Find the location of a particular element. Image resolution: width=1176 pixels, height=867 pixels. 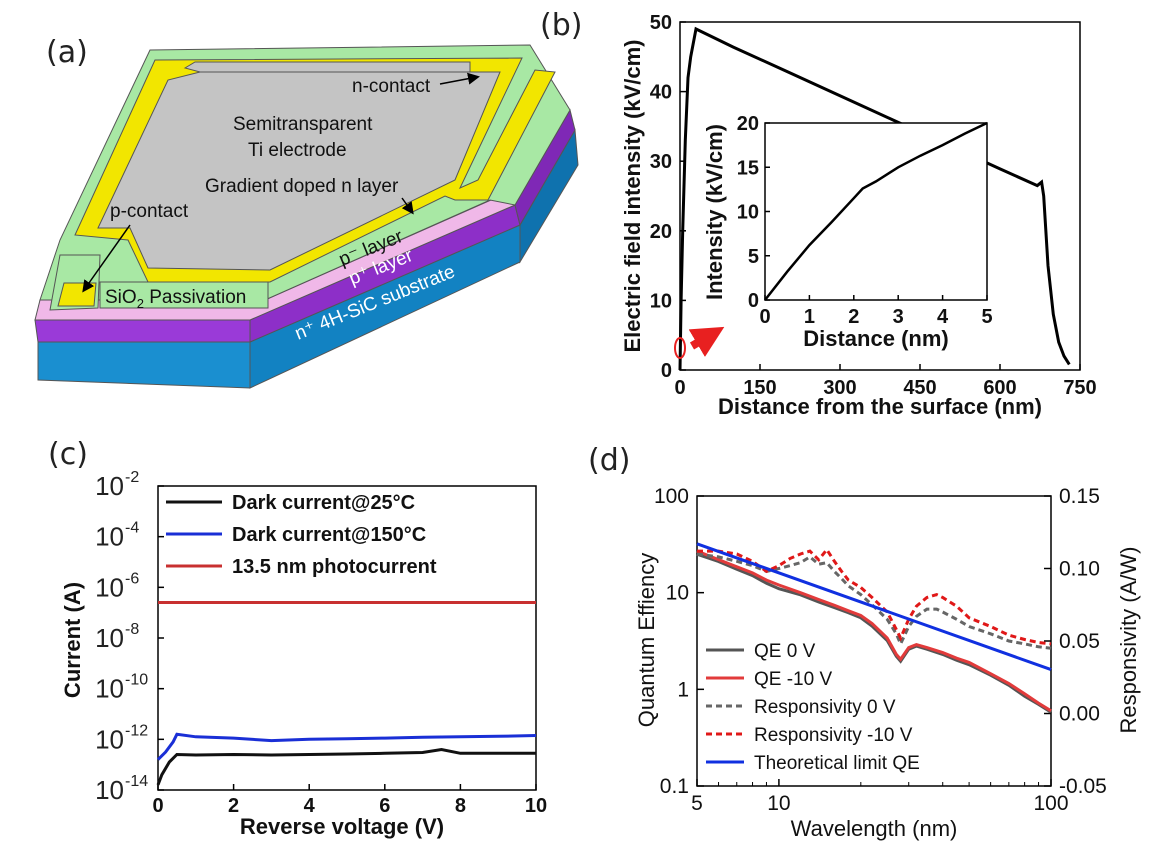

panel-b-label: (b) is located at coordinates (561, 25).